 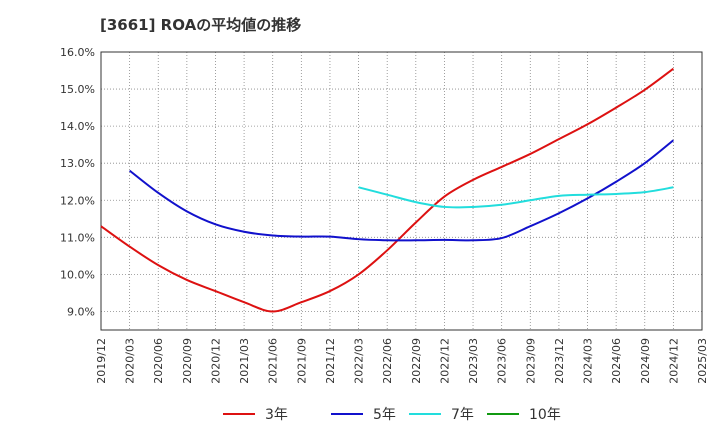 What do you see at coordinates (77, 237) in the screenshot?
I see `y-tick-label: 11.0%` at bounding box center [77, 237].